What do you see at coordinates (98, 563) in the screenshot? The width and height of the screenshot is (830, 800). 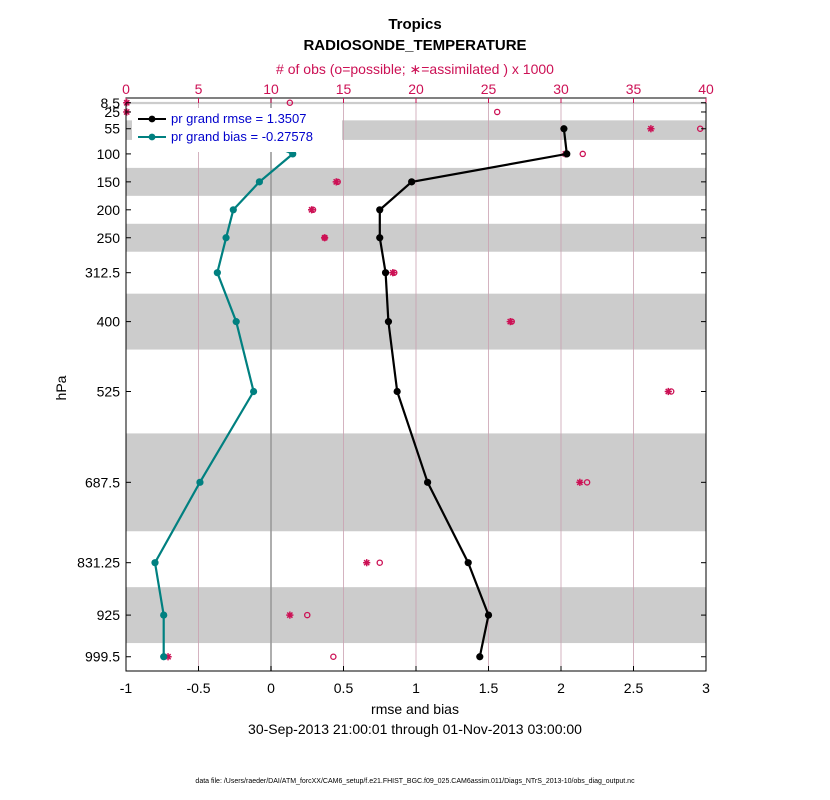 I see `y-tick-label: 831.25` at bounding box center [98, 563].